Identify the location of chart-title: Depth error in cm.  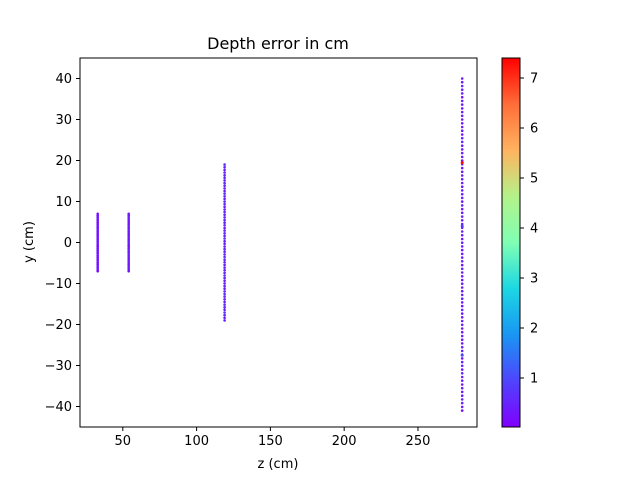
(278, 43).